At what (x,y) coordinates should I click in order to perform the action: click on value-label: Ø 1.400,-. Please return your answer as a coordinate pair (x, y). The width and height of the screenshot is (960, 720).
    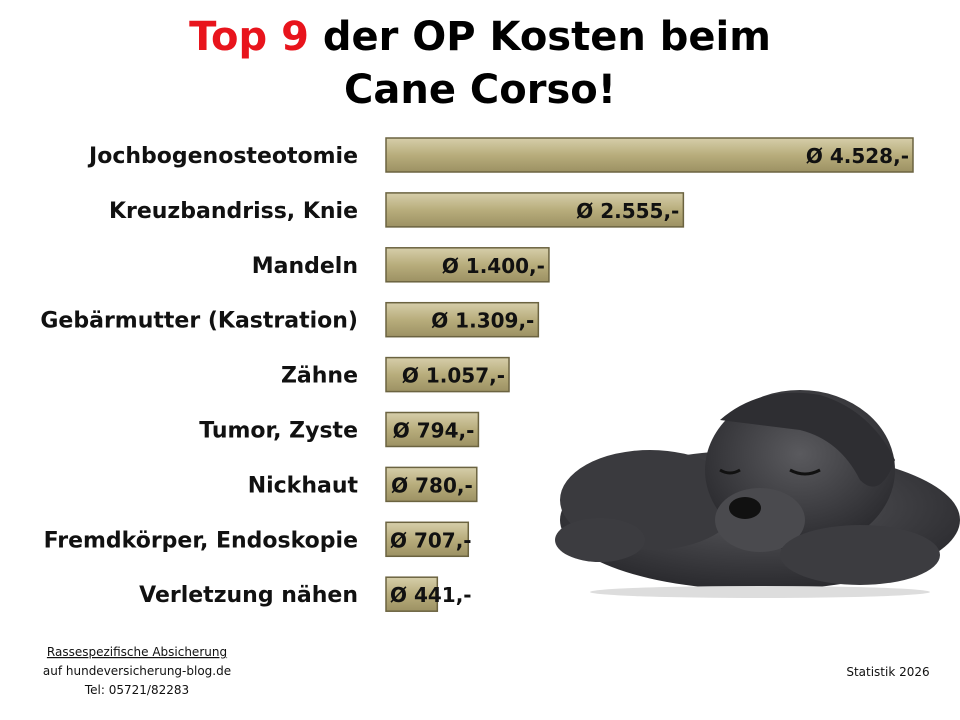
    Looking at the image, I should click on (493, 266).